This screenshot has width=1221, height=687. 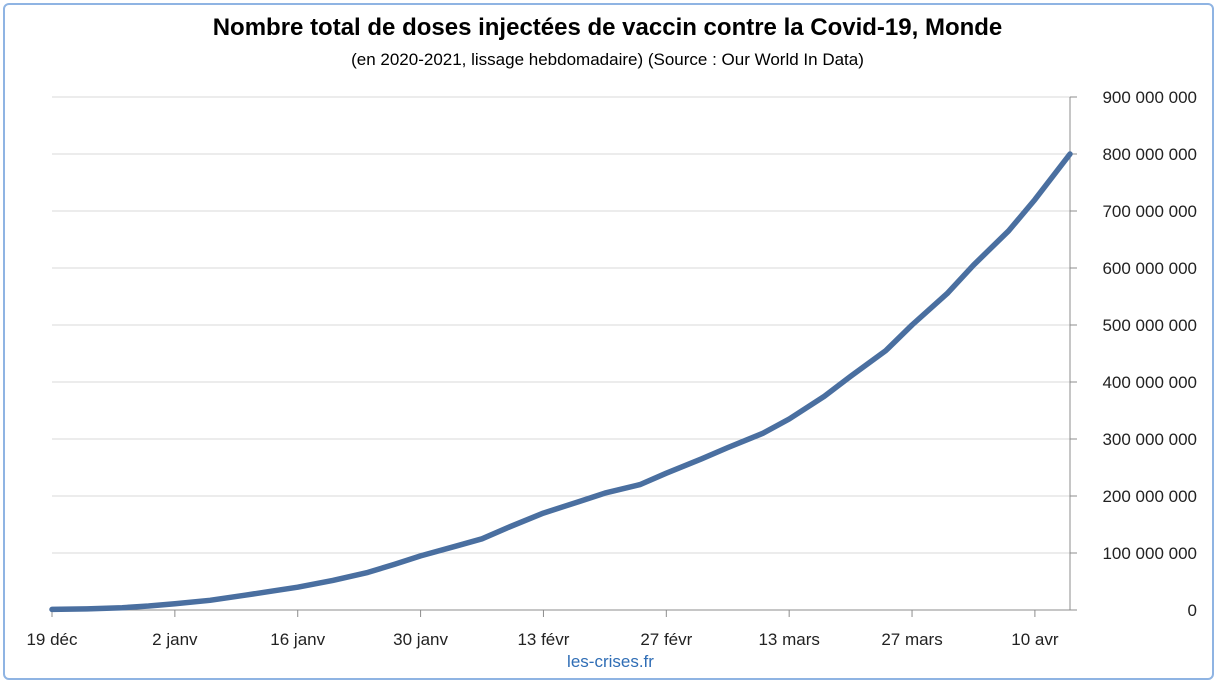 What do you see at coordinates (1149, 553) in the screenshot?
I see `y-tick-label: 100 000 000` at bounding box center [1149, 553].